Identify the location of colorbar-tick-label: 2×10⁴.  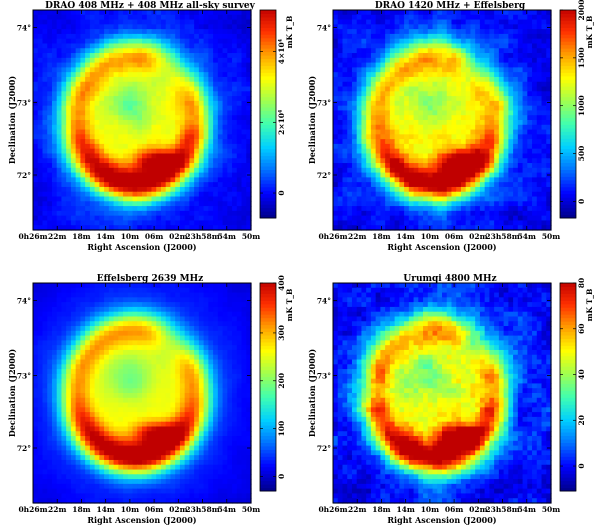
(281, 122).